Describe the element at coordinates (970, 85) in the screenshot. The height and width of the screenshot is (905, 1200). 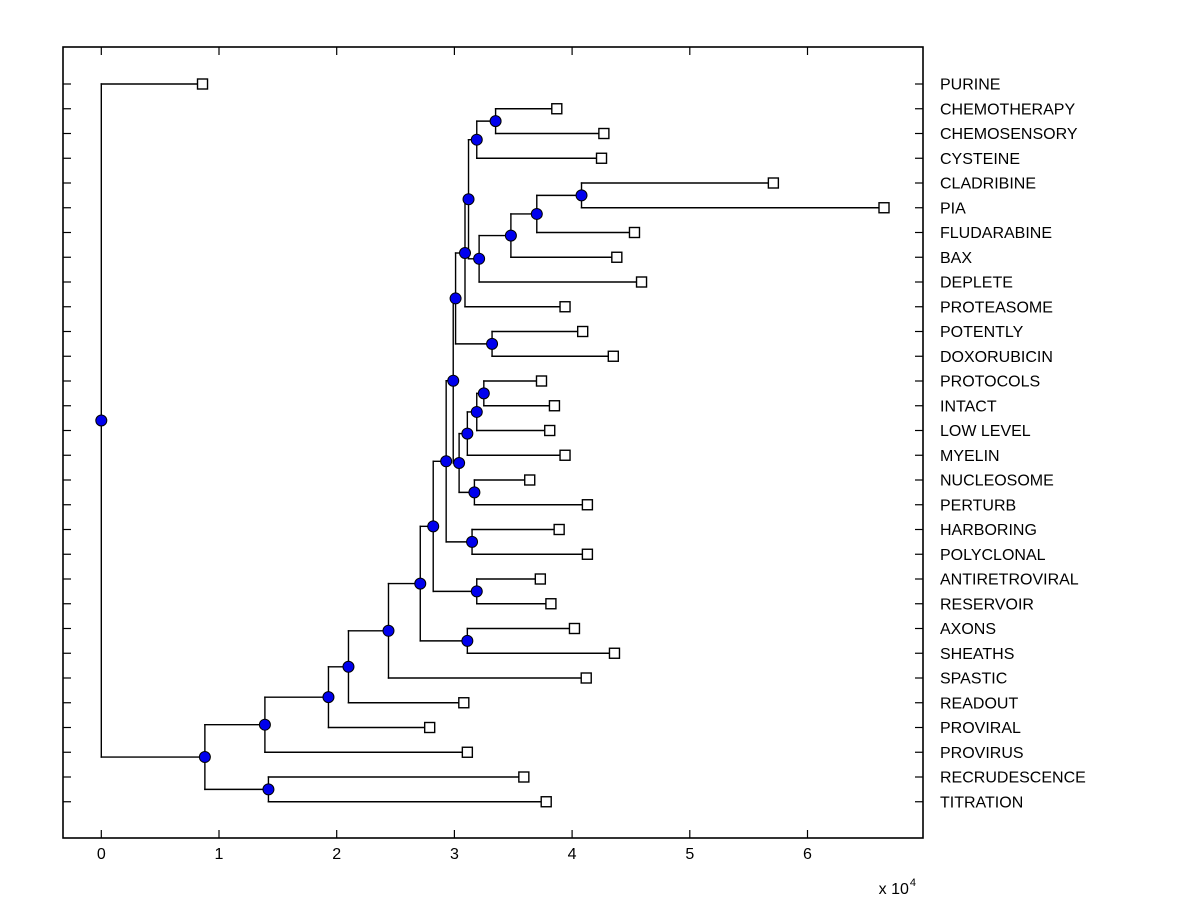
I see `leaf-label: PURINE` at that location.